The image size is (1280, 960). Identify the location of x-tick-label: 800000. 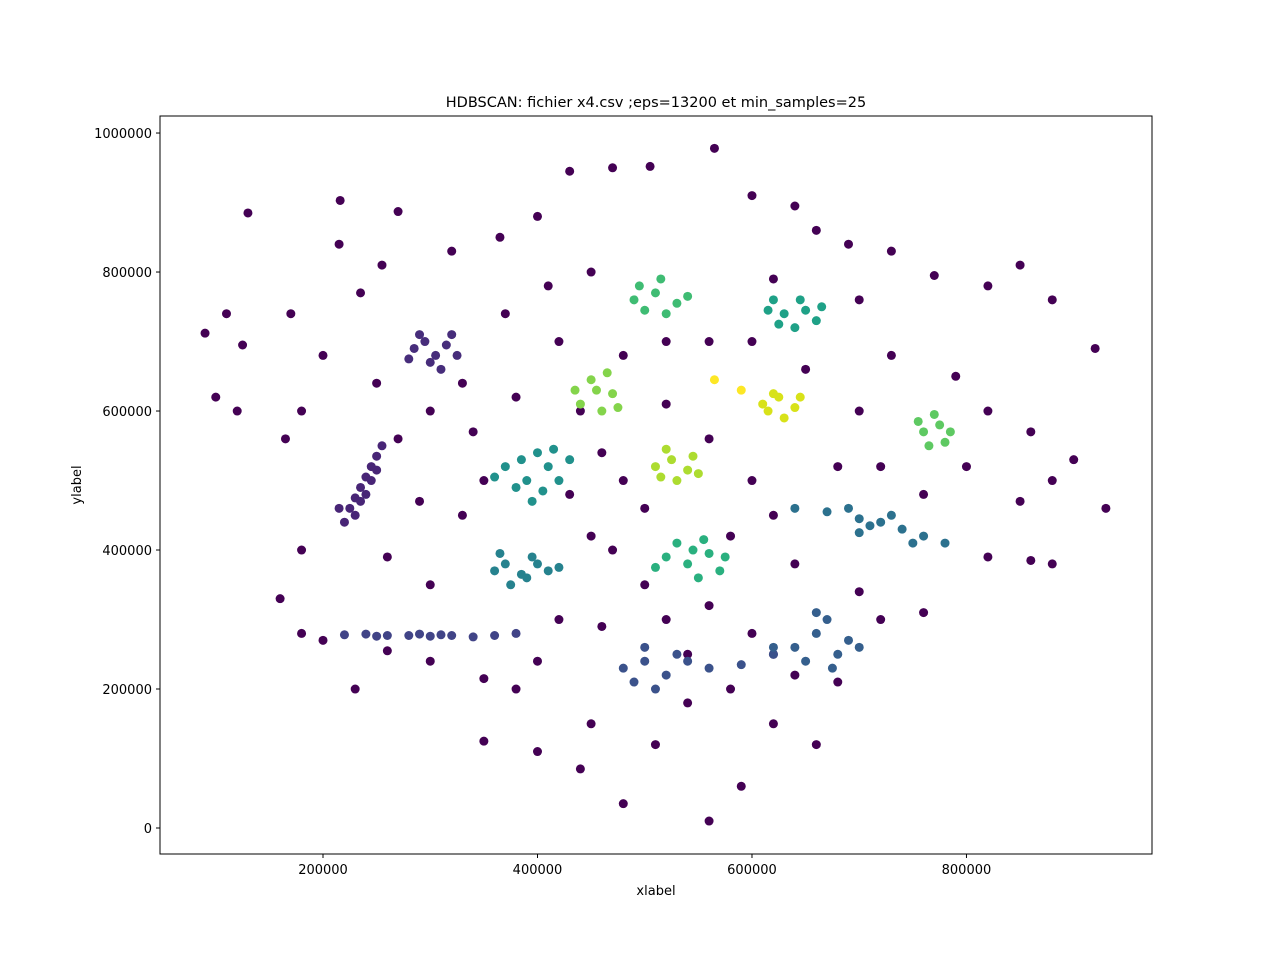
(967, 870).